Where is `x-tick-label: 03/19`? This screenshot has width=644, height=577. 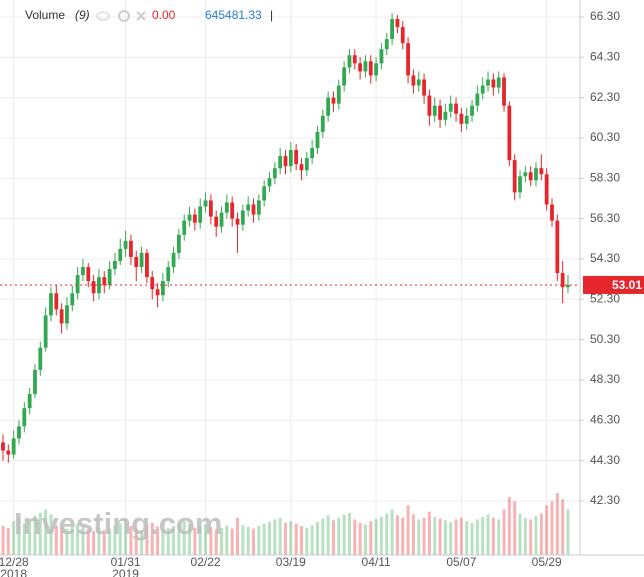 x-tick-label: 03/19 is located at coordinates (291, 562).